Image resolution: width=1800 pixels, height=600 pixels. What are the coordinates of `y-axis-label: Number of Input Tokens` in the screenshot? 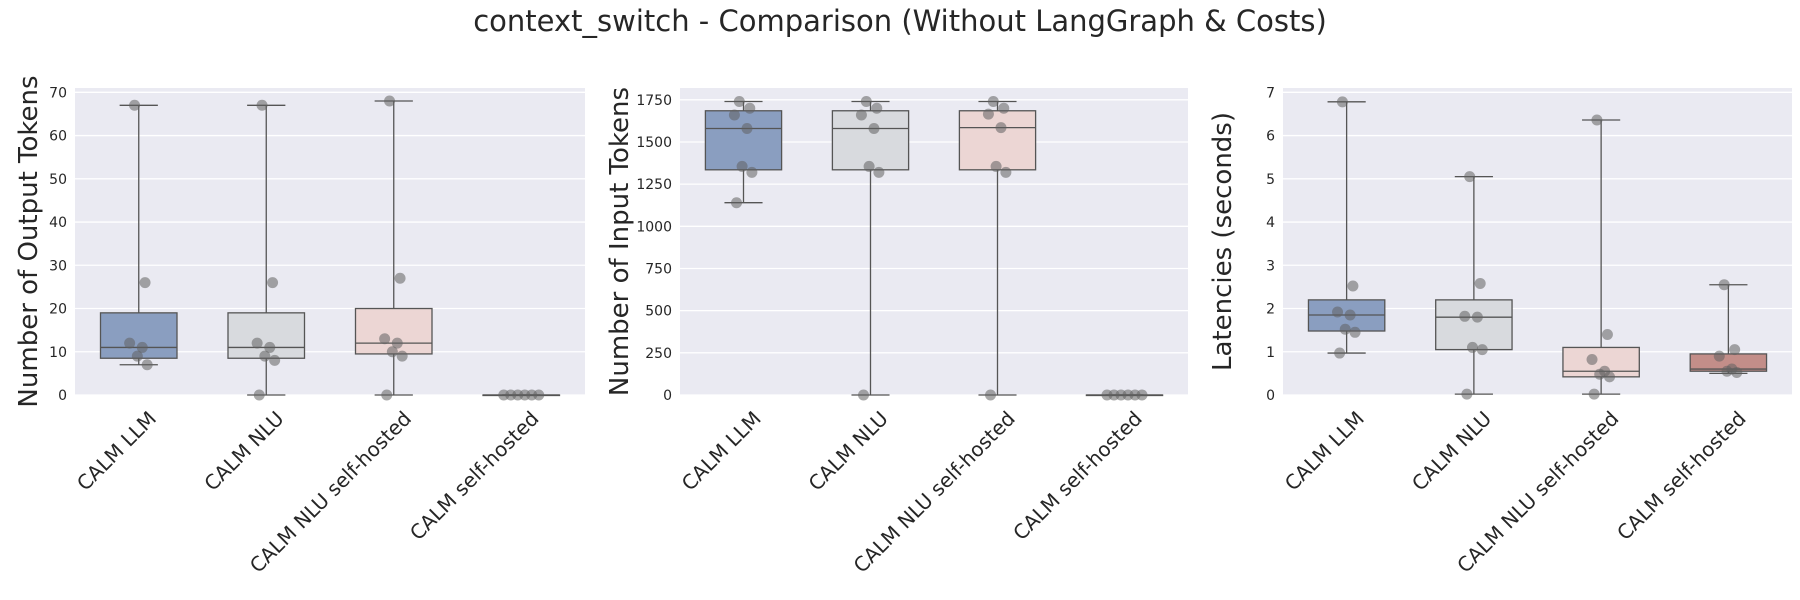 It's located at (620, 241).